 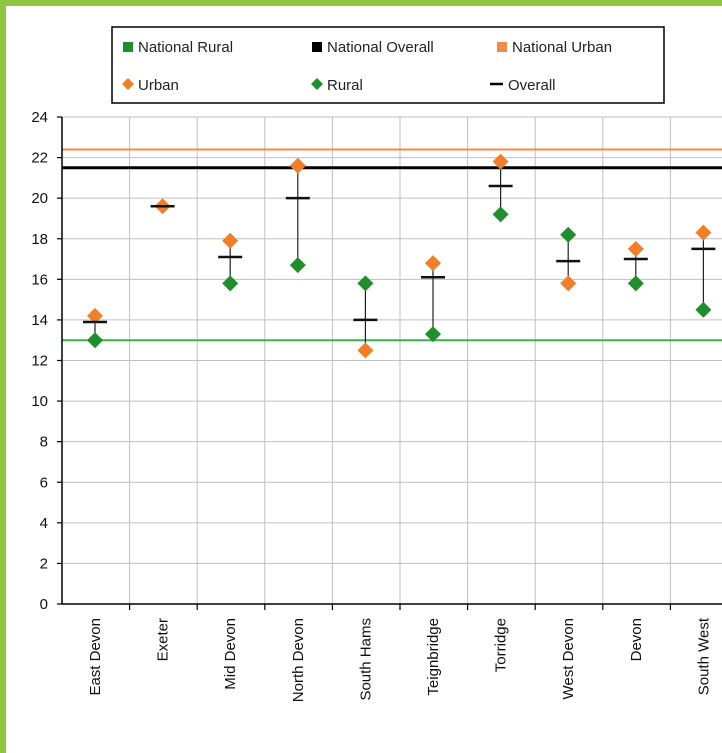 What do you see at coordinates (636, 639) in the screenshot?
I see `category-label-devon: Devon` at bounding box center [636, 639].